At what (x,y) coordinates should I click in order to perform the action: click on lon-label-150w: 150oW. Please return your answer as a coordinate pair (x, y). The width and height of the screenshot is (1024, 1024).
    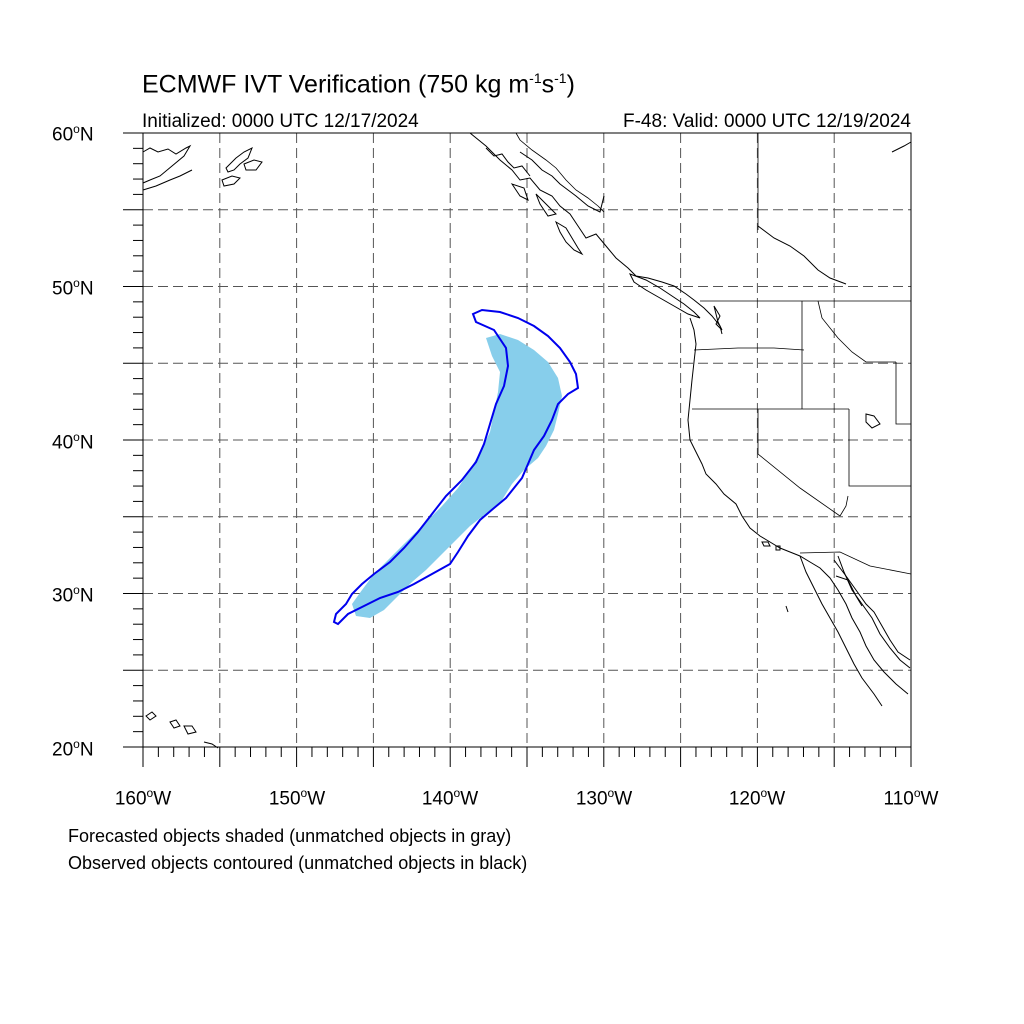
    Looking at the image, I should click on (297, 798).